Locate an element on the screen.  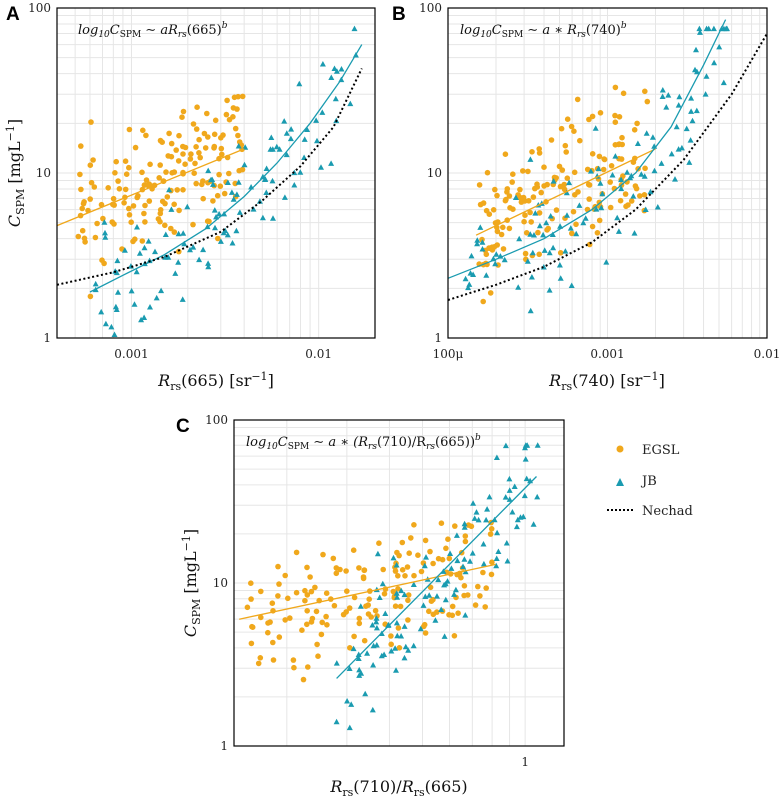
legend-nechad-label: Nechad is located at coordinates (667, 511).